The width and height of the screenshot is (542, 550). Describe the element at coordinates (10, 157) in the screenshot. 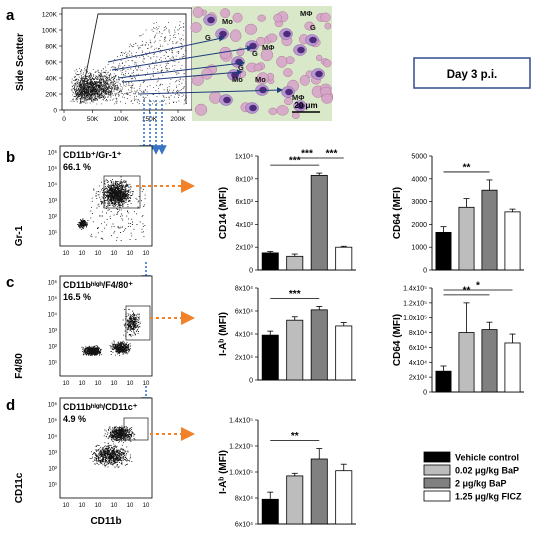

I see `panel-label-b: b` at that location.